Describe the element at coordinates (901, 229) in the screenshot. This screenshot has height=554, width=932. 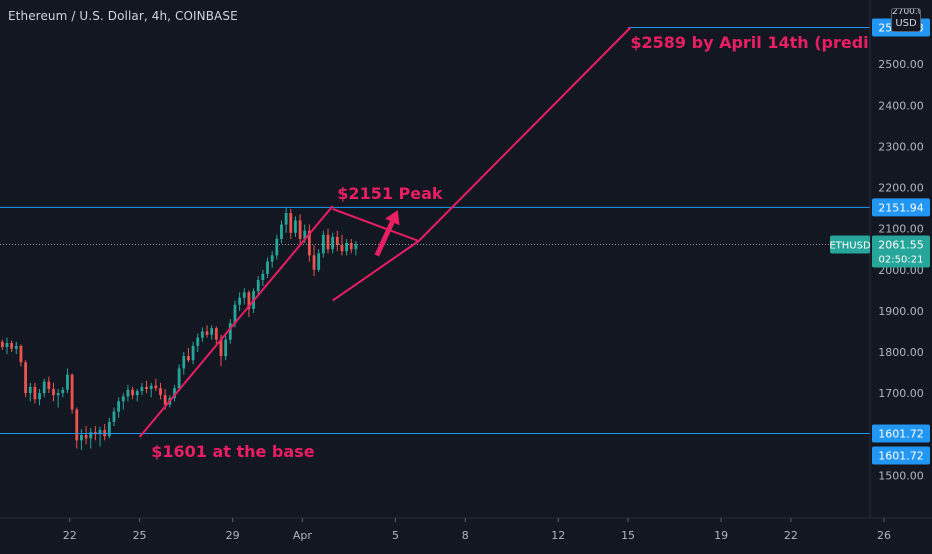
I see `price-tick-label: 2100.00` at that location.